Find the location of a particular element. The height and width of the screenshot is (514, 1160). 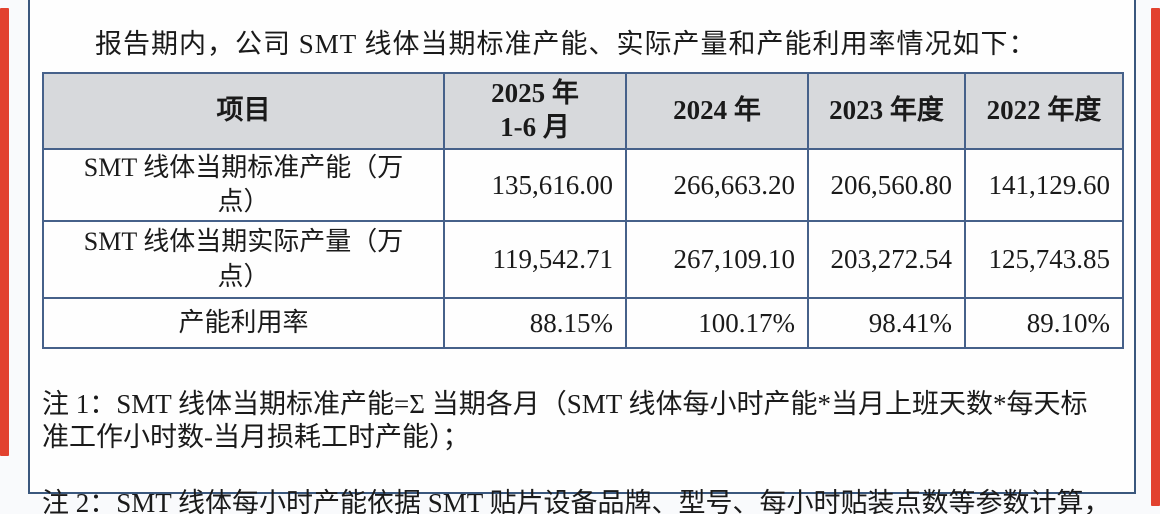

standard-capacity-label: SMT 线体当期标准产能（万 点） is located at coordinates (243, 185).